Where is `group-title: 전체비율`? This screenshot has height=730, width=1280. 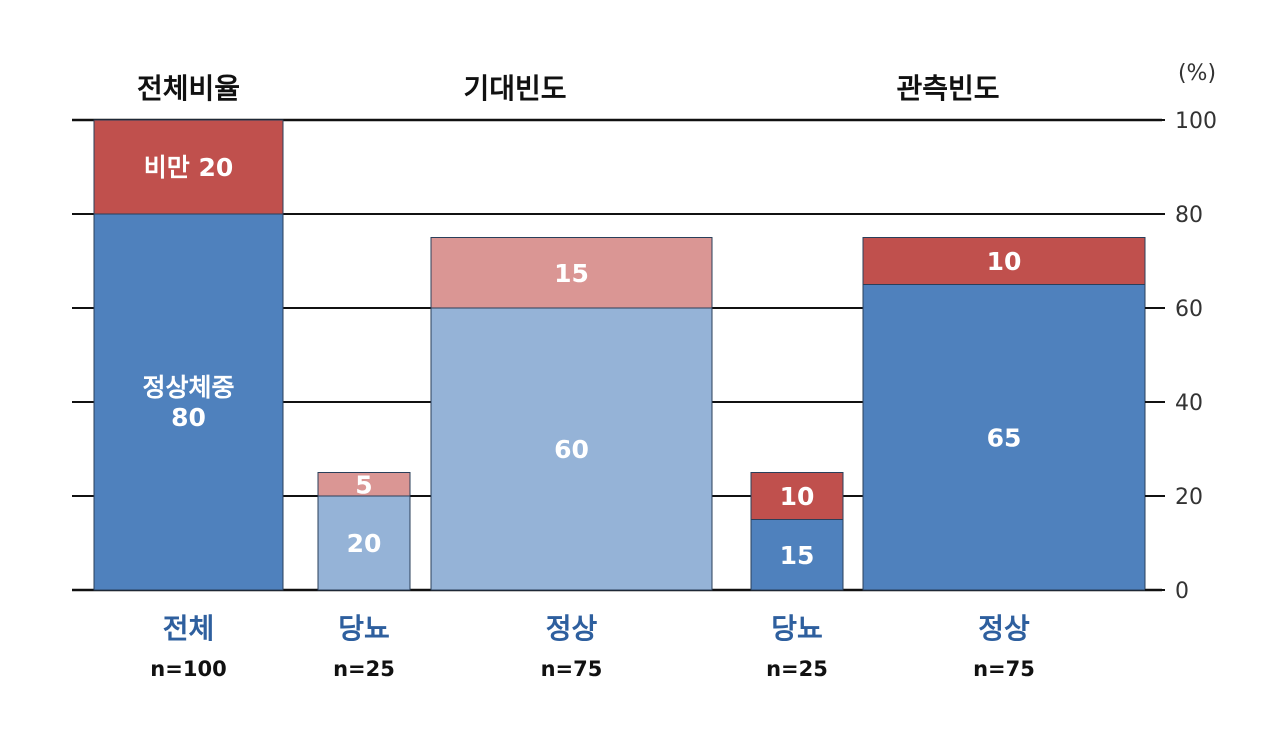
group-title: 전체비율 is located at coordinates (188, 88).